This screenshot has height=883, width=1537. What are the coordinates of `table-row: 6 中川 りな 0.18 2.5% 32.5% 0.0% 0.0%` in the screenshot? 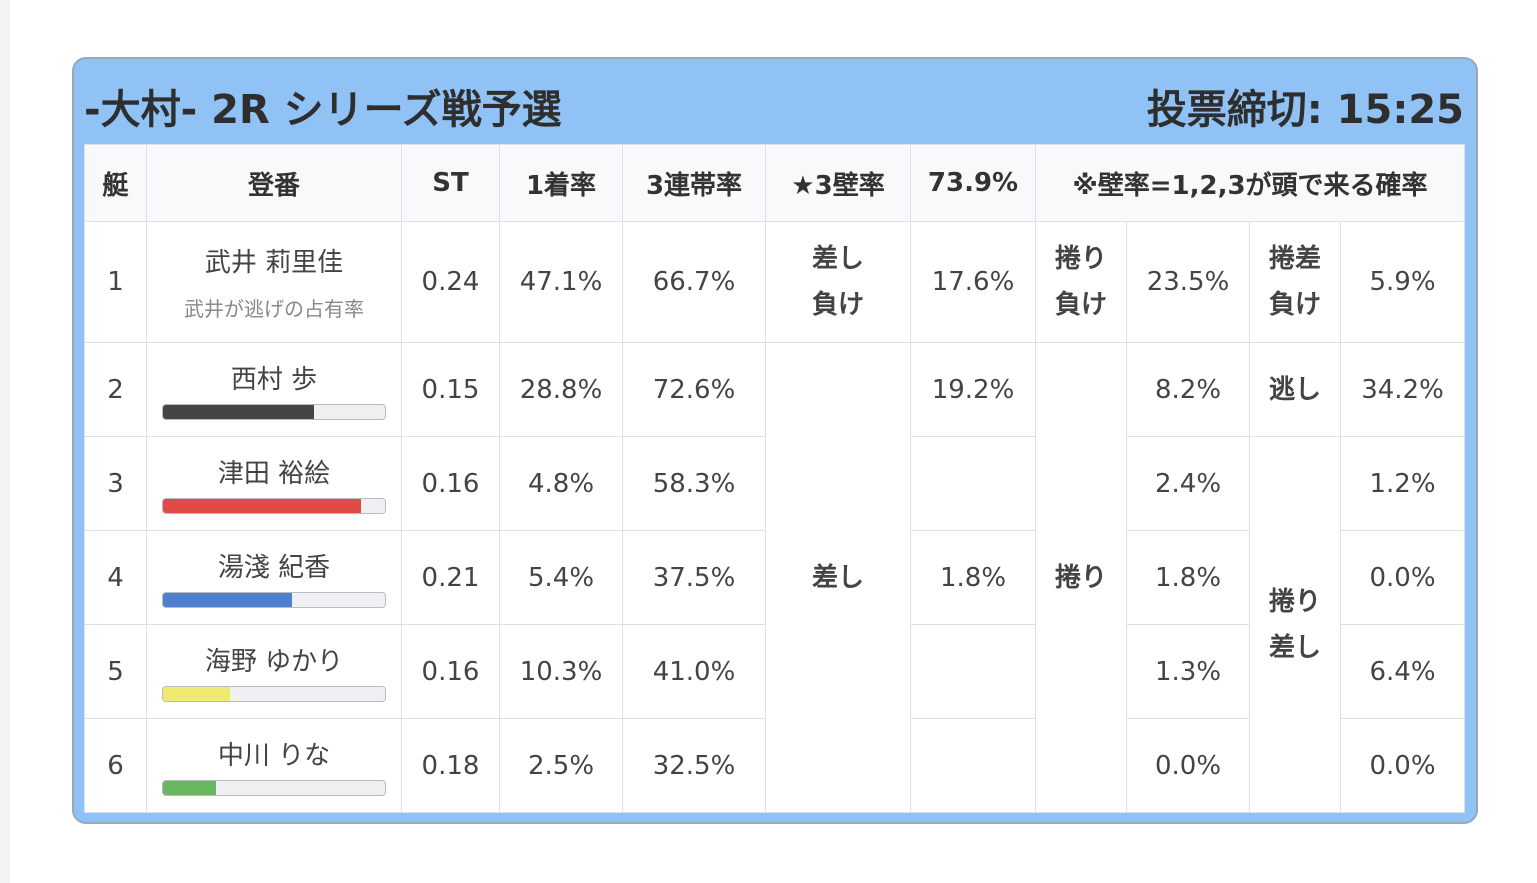 It's located at (774, 765).